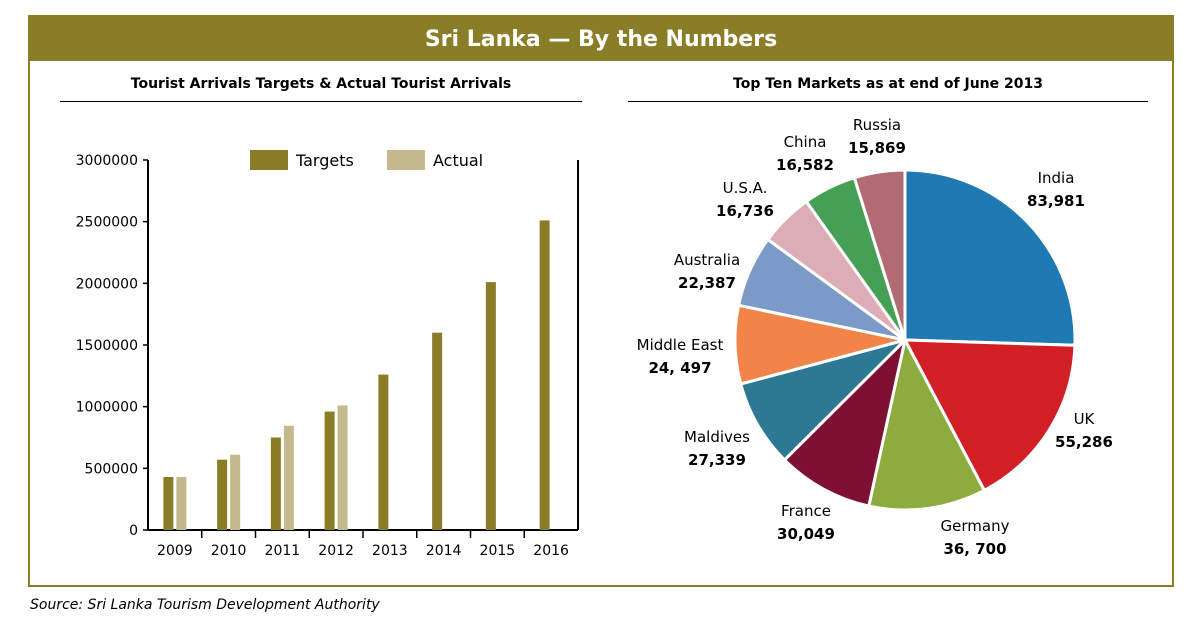 The image size is (1204, 626). What do you see at coordinates (175, 551) in the screenshot?
I see `x-tick-label: 2009` at bounding box center [175, 551].